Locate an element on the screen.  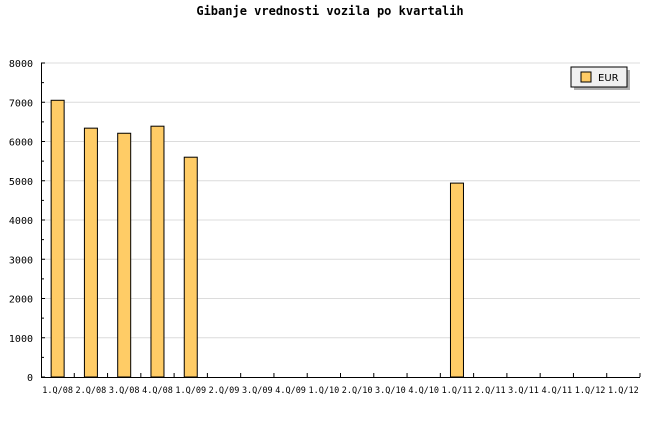
legend-label: EUR is located at coordinates (608, 78).